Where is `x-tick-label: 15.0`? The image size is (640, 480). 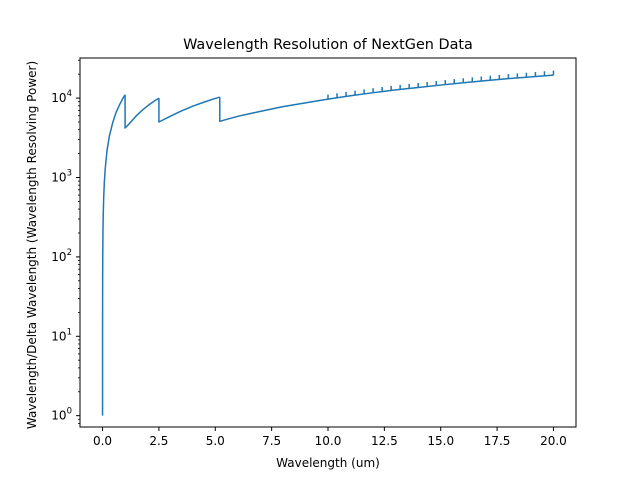
x-tick-label: 15.0 is located at coordinates (440, 441).